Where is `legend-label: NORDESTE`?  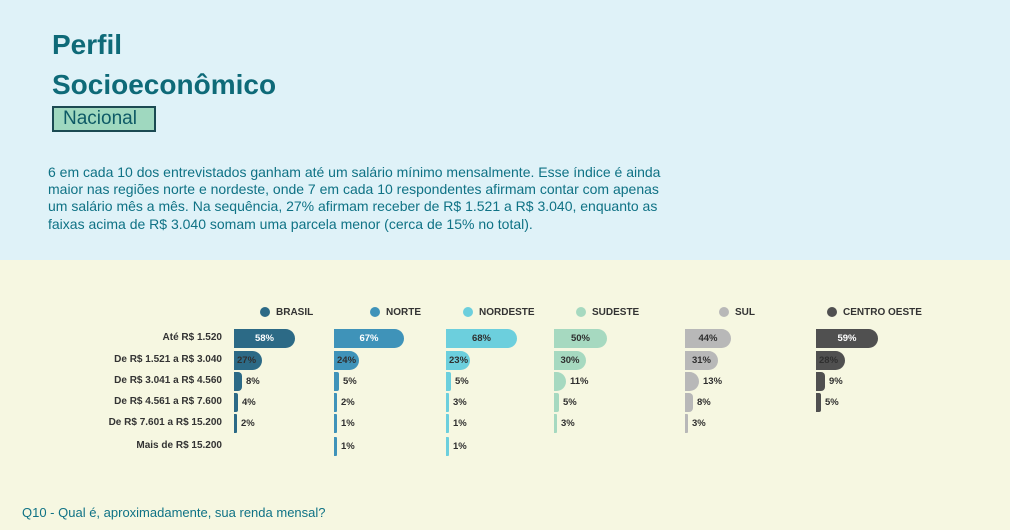
legend-label: NORDESTE is located at coordinates (507, 312).